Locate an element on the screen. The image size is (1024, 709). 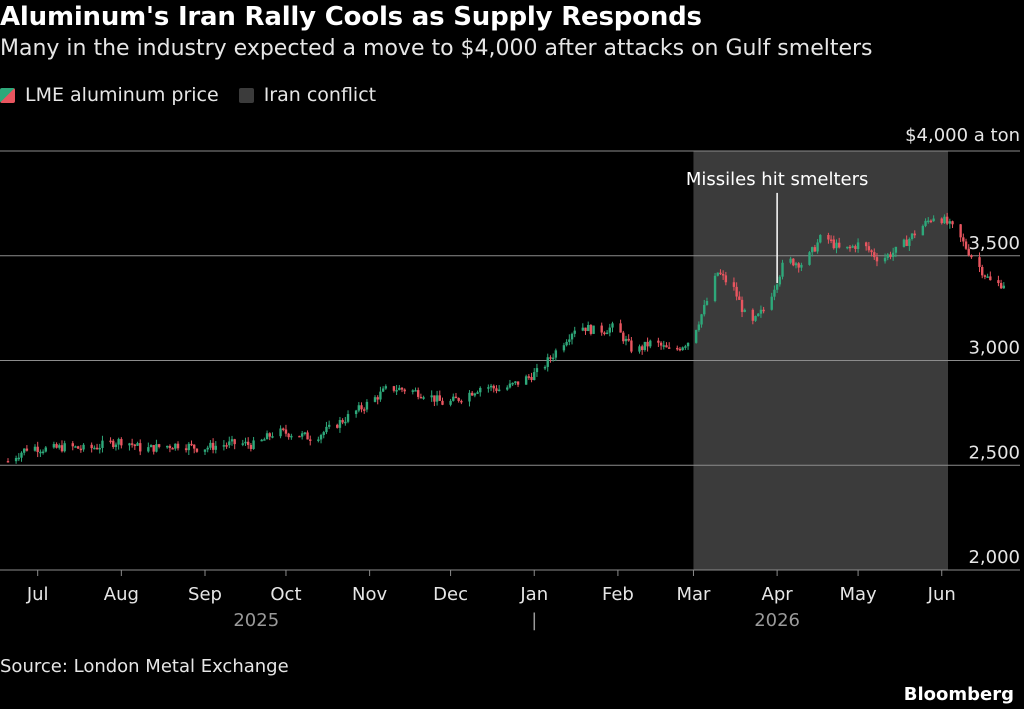
legend-item-price: LME aluminum price is located at coordinates (109, 95).